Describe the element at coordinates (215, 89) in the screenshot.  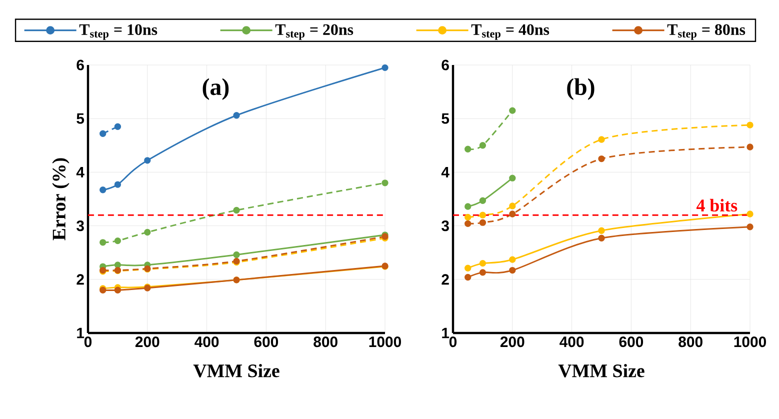
I see `annotation: (a)` at that location.